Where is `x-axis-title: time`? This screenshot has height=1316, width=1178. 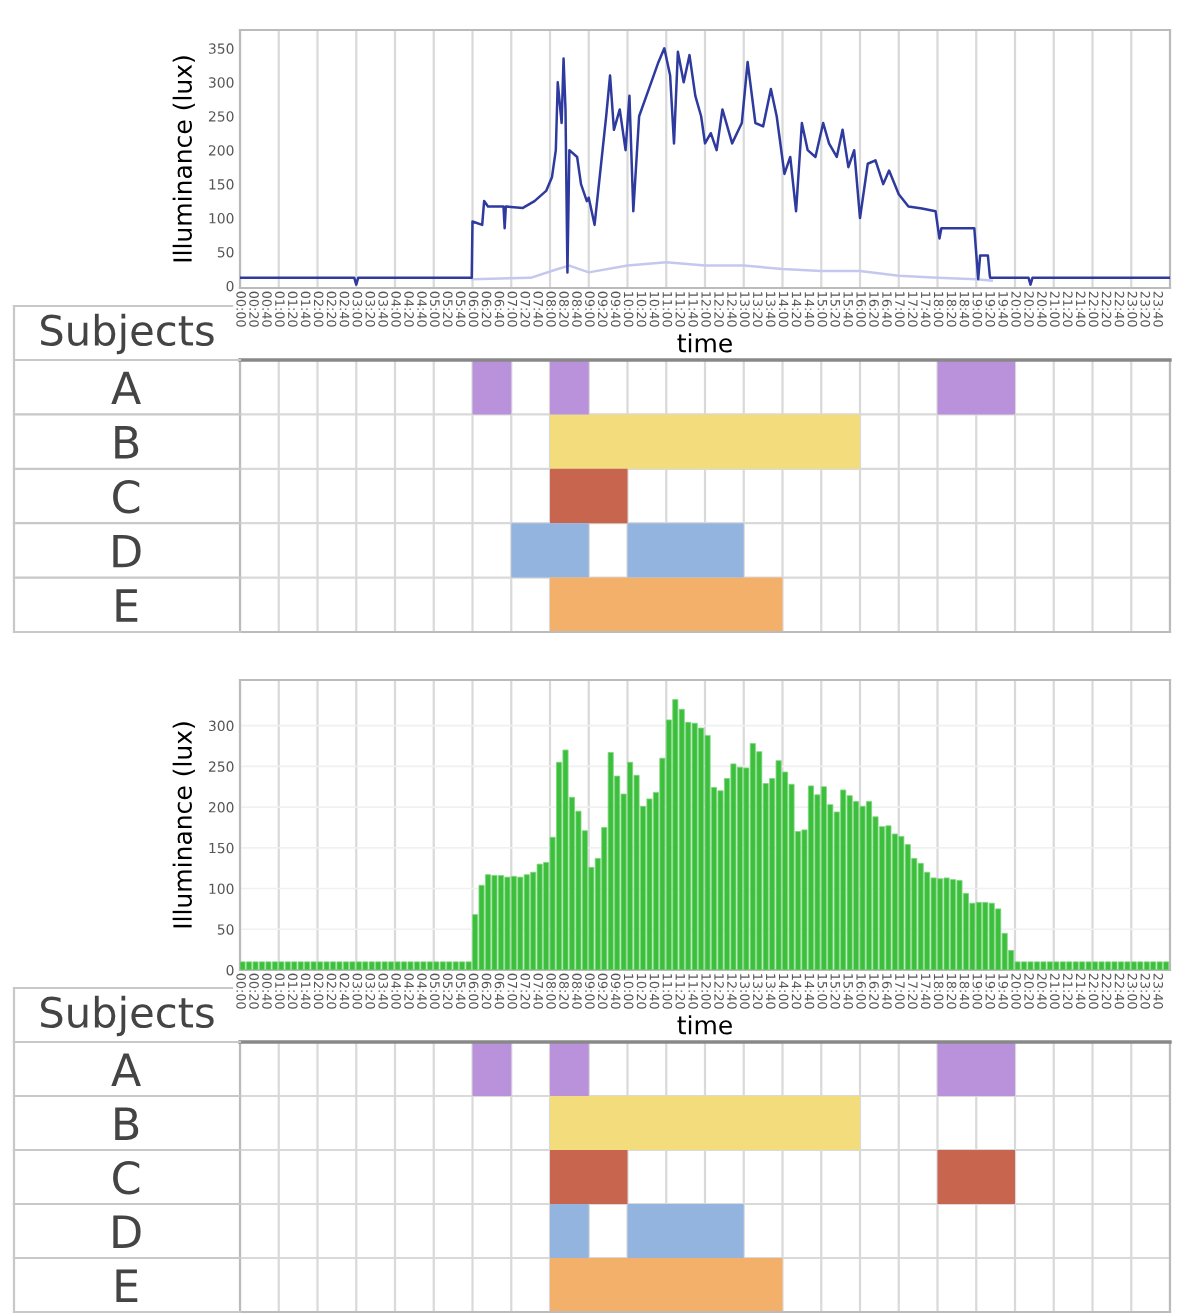 x-axis-title: time is located at coordinates (704, 343).